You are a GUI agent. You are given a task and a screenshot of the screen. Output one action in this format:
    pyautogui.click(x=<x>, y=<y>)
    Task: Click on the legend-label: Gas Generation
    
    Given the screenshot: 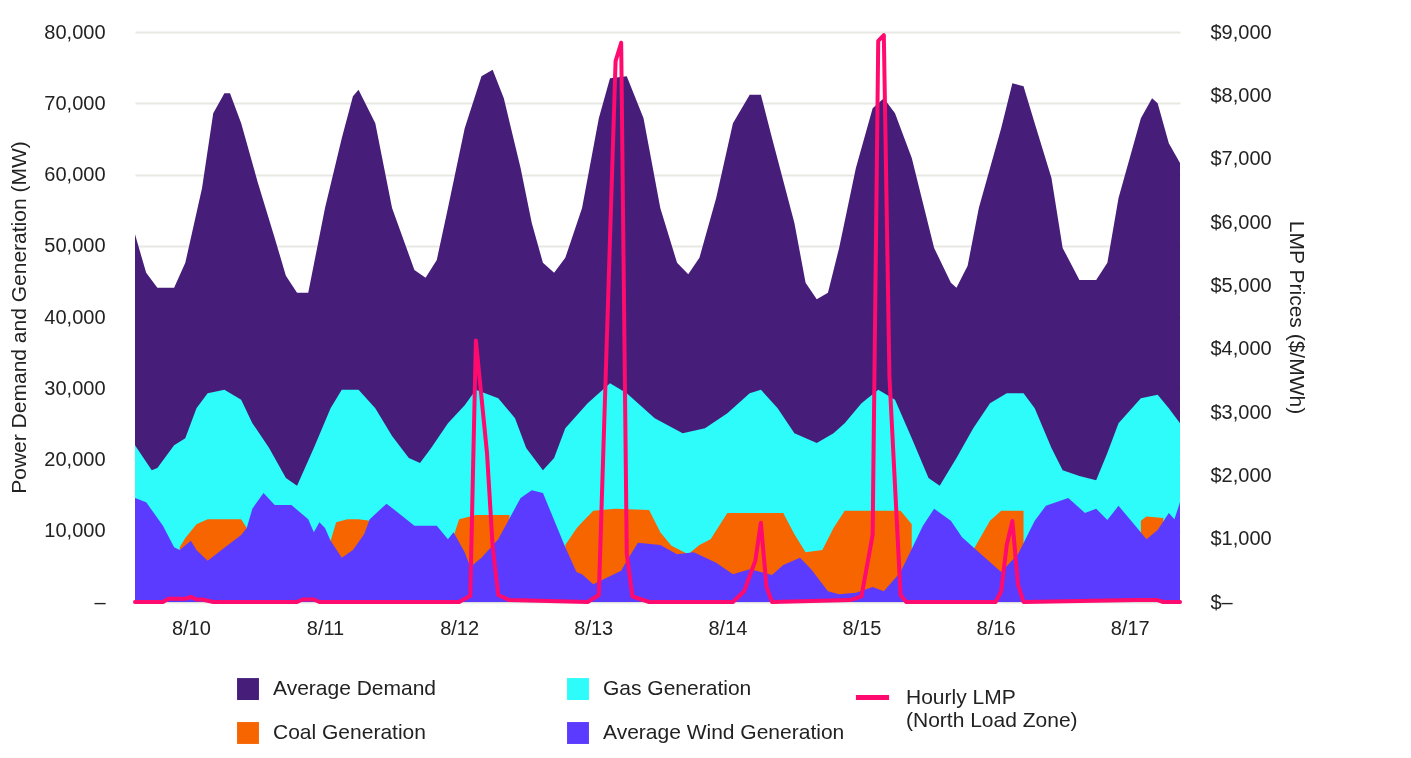 What is the action you would take?
    pyautogui.click(x=677, y=688)
    